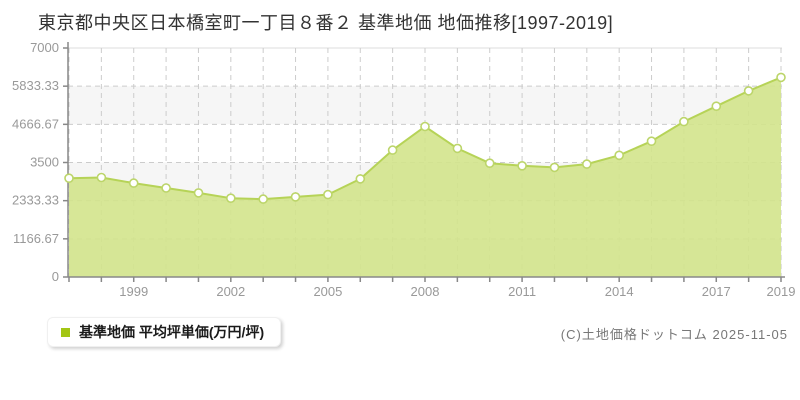 The height and width of the screenshot is (400, 800). Describe the element at coordinates (230, 291) in the screenshot. I see `x-tick-label: 2002` at that location.